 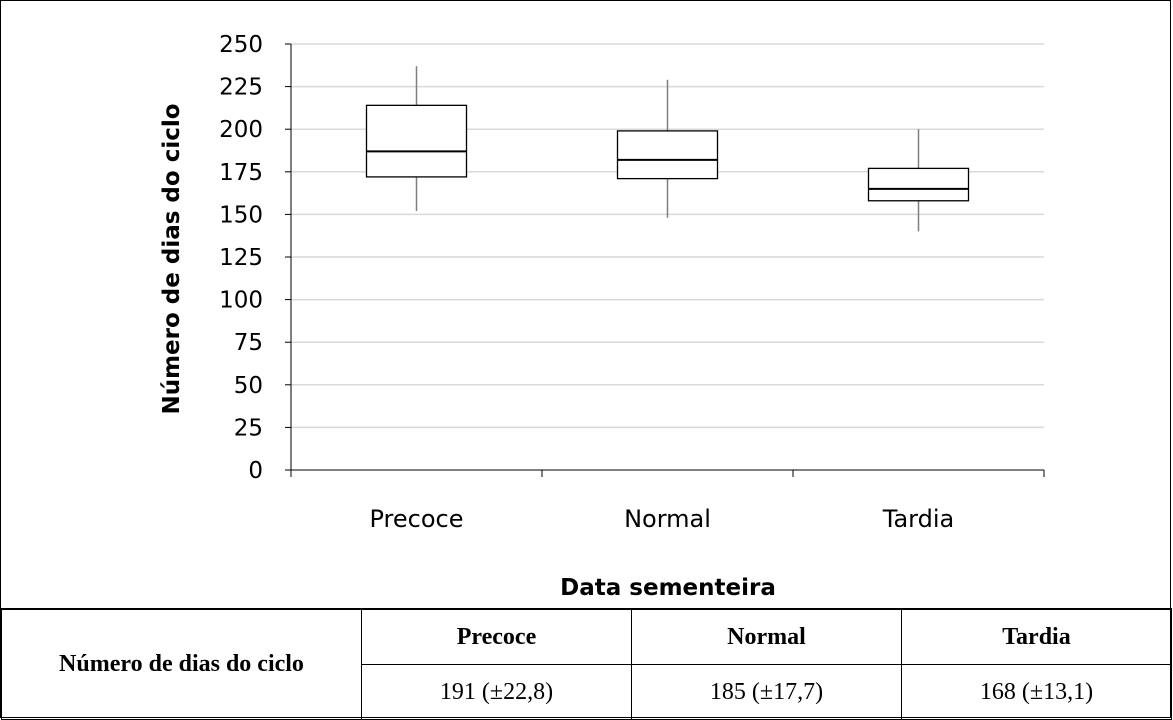 I want to click on y-tick-label: 125, so click(x=241, y=258).